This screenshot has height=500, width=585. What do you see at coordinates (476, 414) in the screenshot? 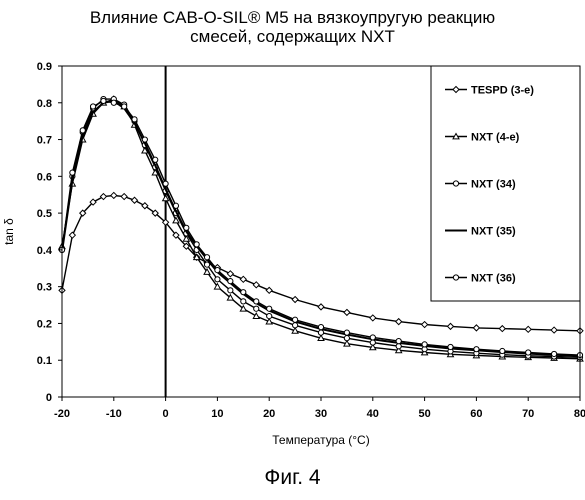
I see `x-tick-label: 60` at bounding box center [476, 414].